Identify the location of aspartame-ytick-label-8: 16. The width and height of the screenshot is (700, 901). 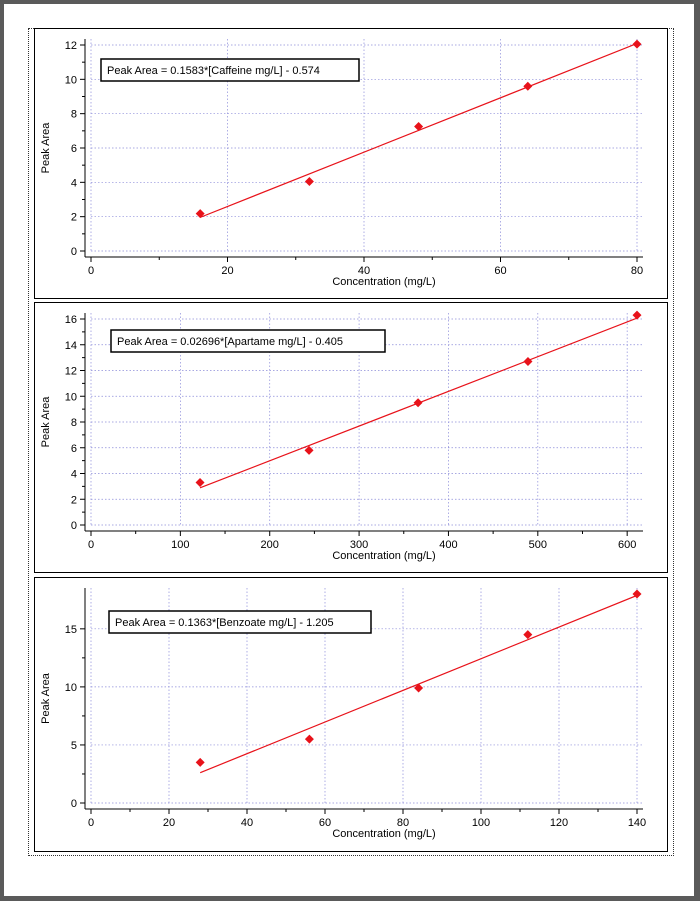
(71, 320).